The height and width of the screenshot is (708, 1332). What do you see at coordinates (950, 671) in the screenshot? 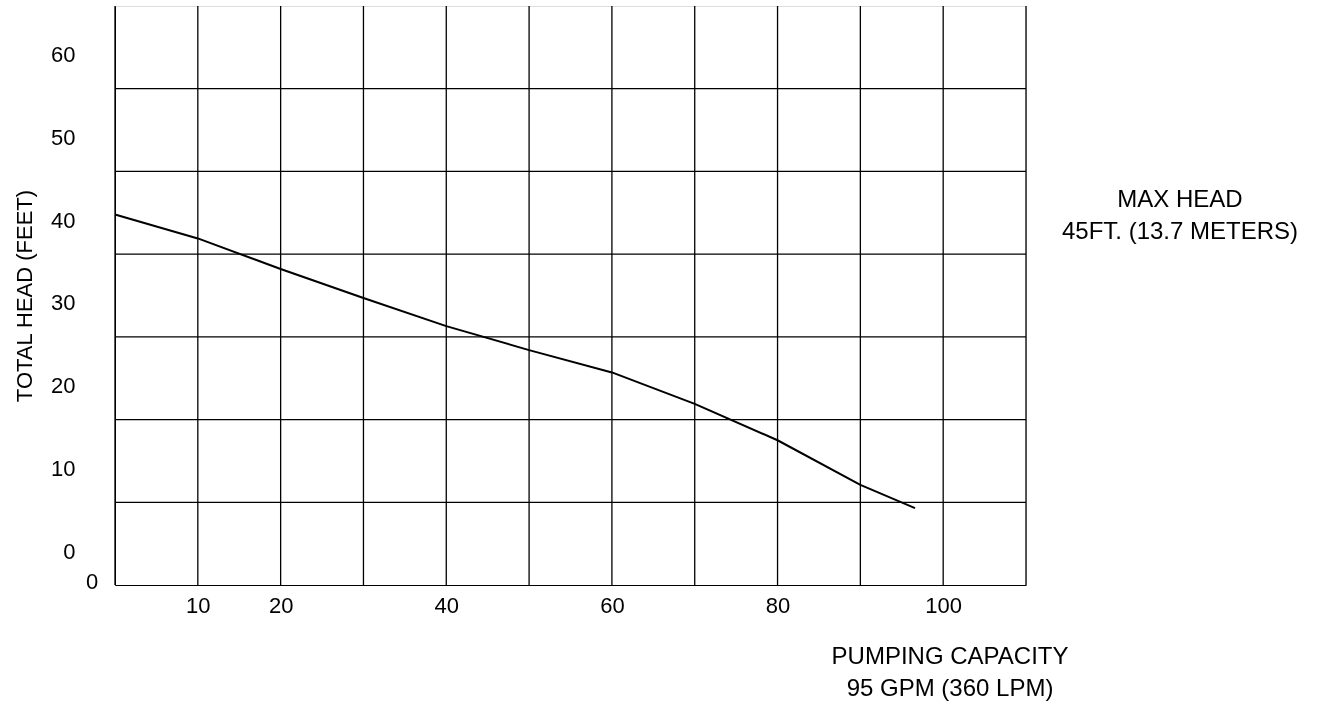
I see `text: PUMPING CAPACITY 95 GPM (360 LPM)` at bounding box center [950, 671].